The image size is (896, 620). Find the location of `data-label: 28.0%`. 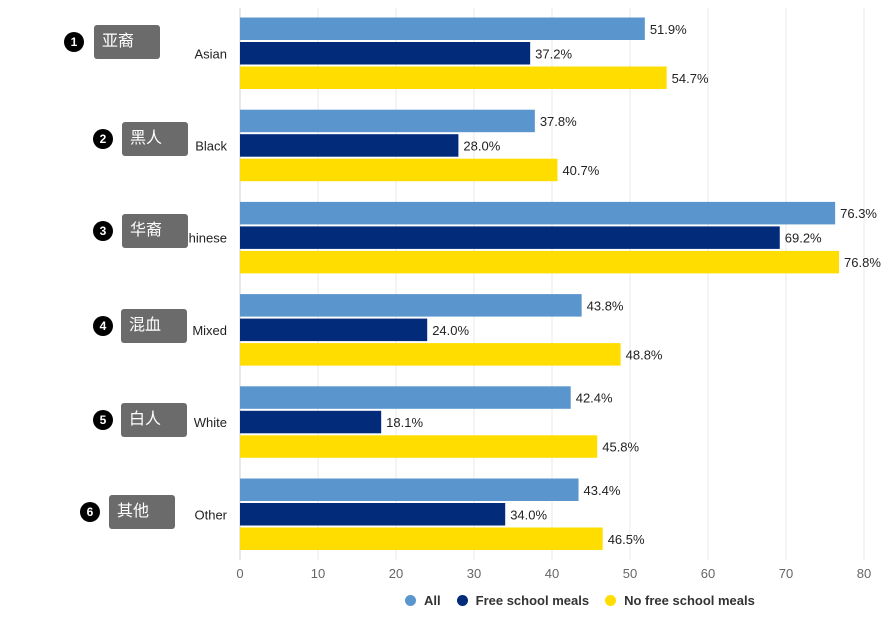

data-label: 28.0% is located at coordinates (481, 145).